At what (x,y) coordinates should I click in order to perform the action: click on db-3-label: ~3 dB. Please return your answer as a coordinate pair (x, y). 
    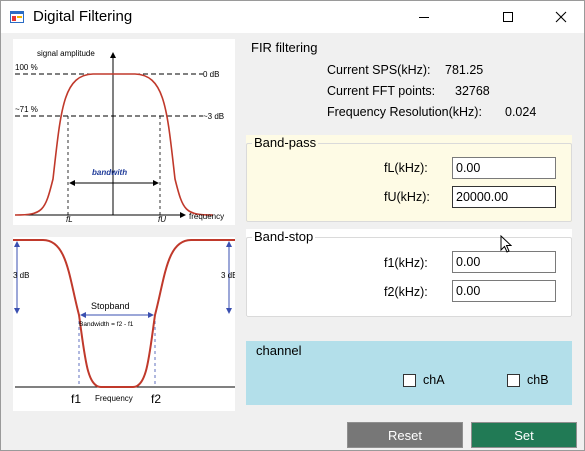
    Looking at the image, I should click on (213, 116).